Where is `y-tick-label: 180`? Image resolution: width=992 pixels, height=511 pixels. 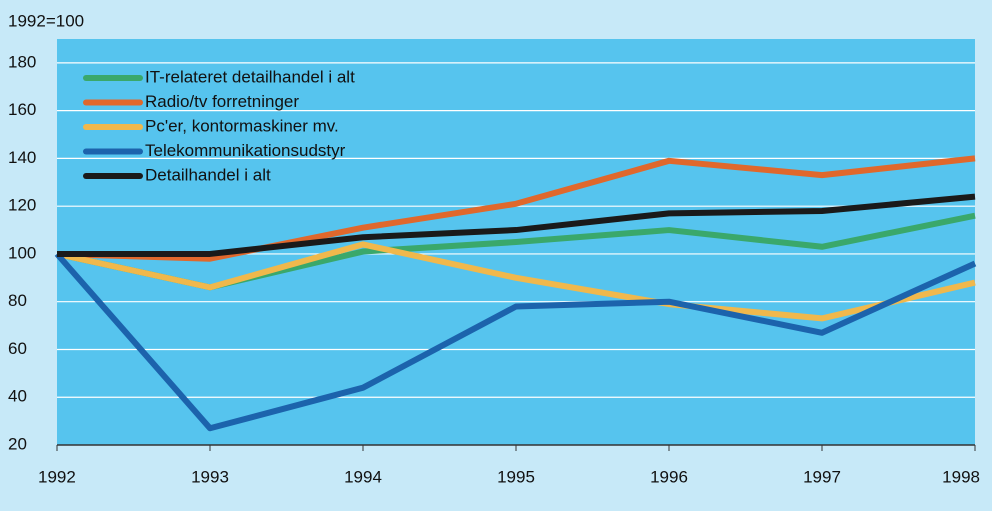 y-tick-label: 180 is located at coordinates (22, 61).